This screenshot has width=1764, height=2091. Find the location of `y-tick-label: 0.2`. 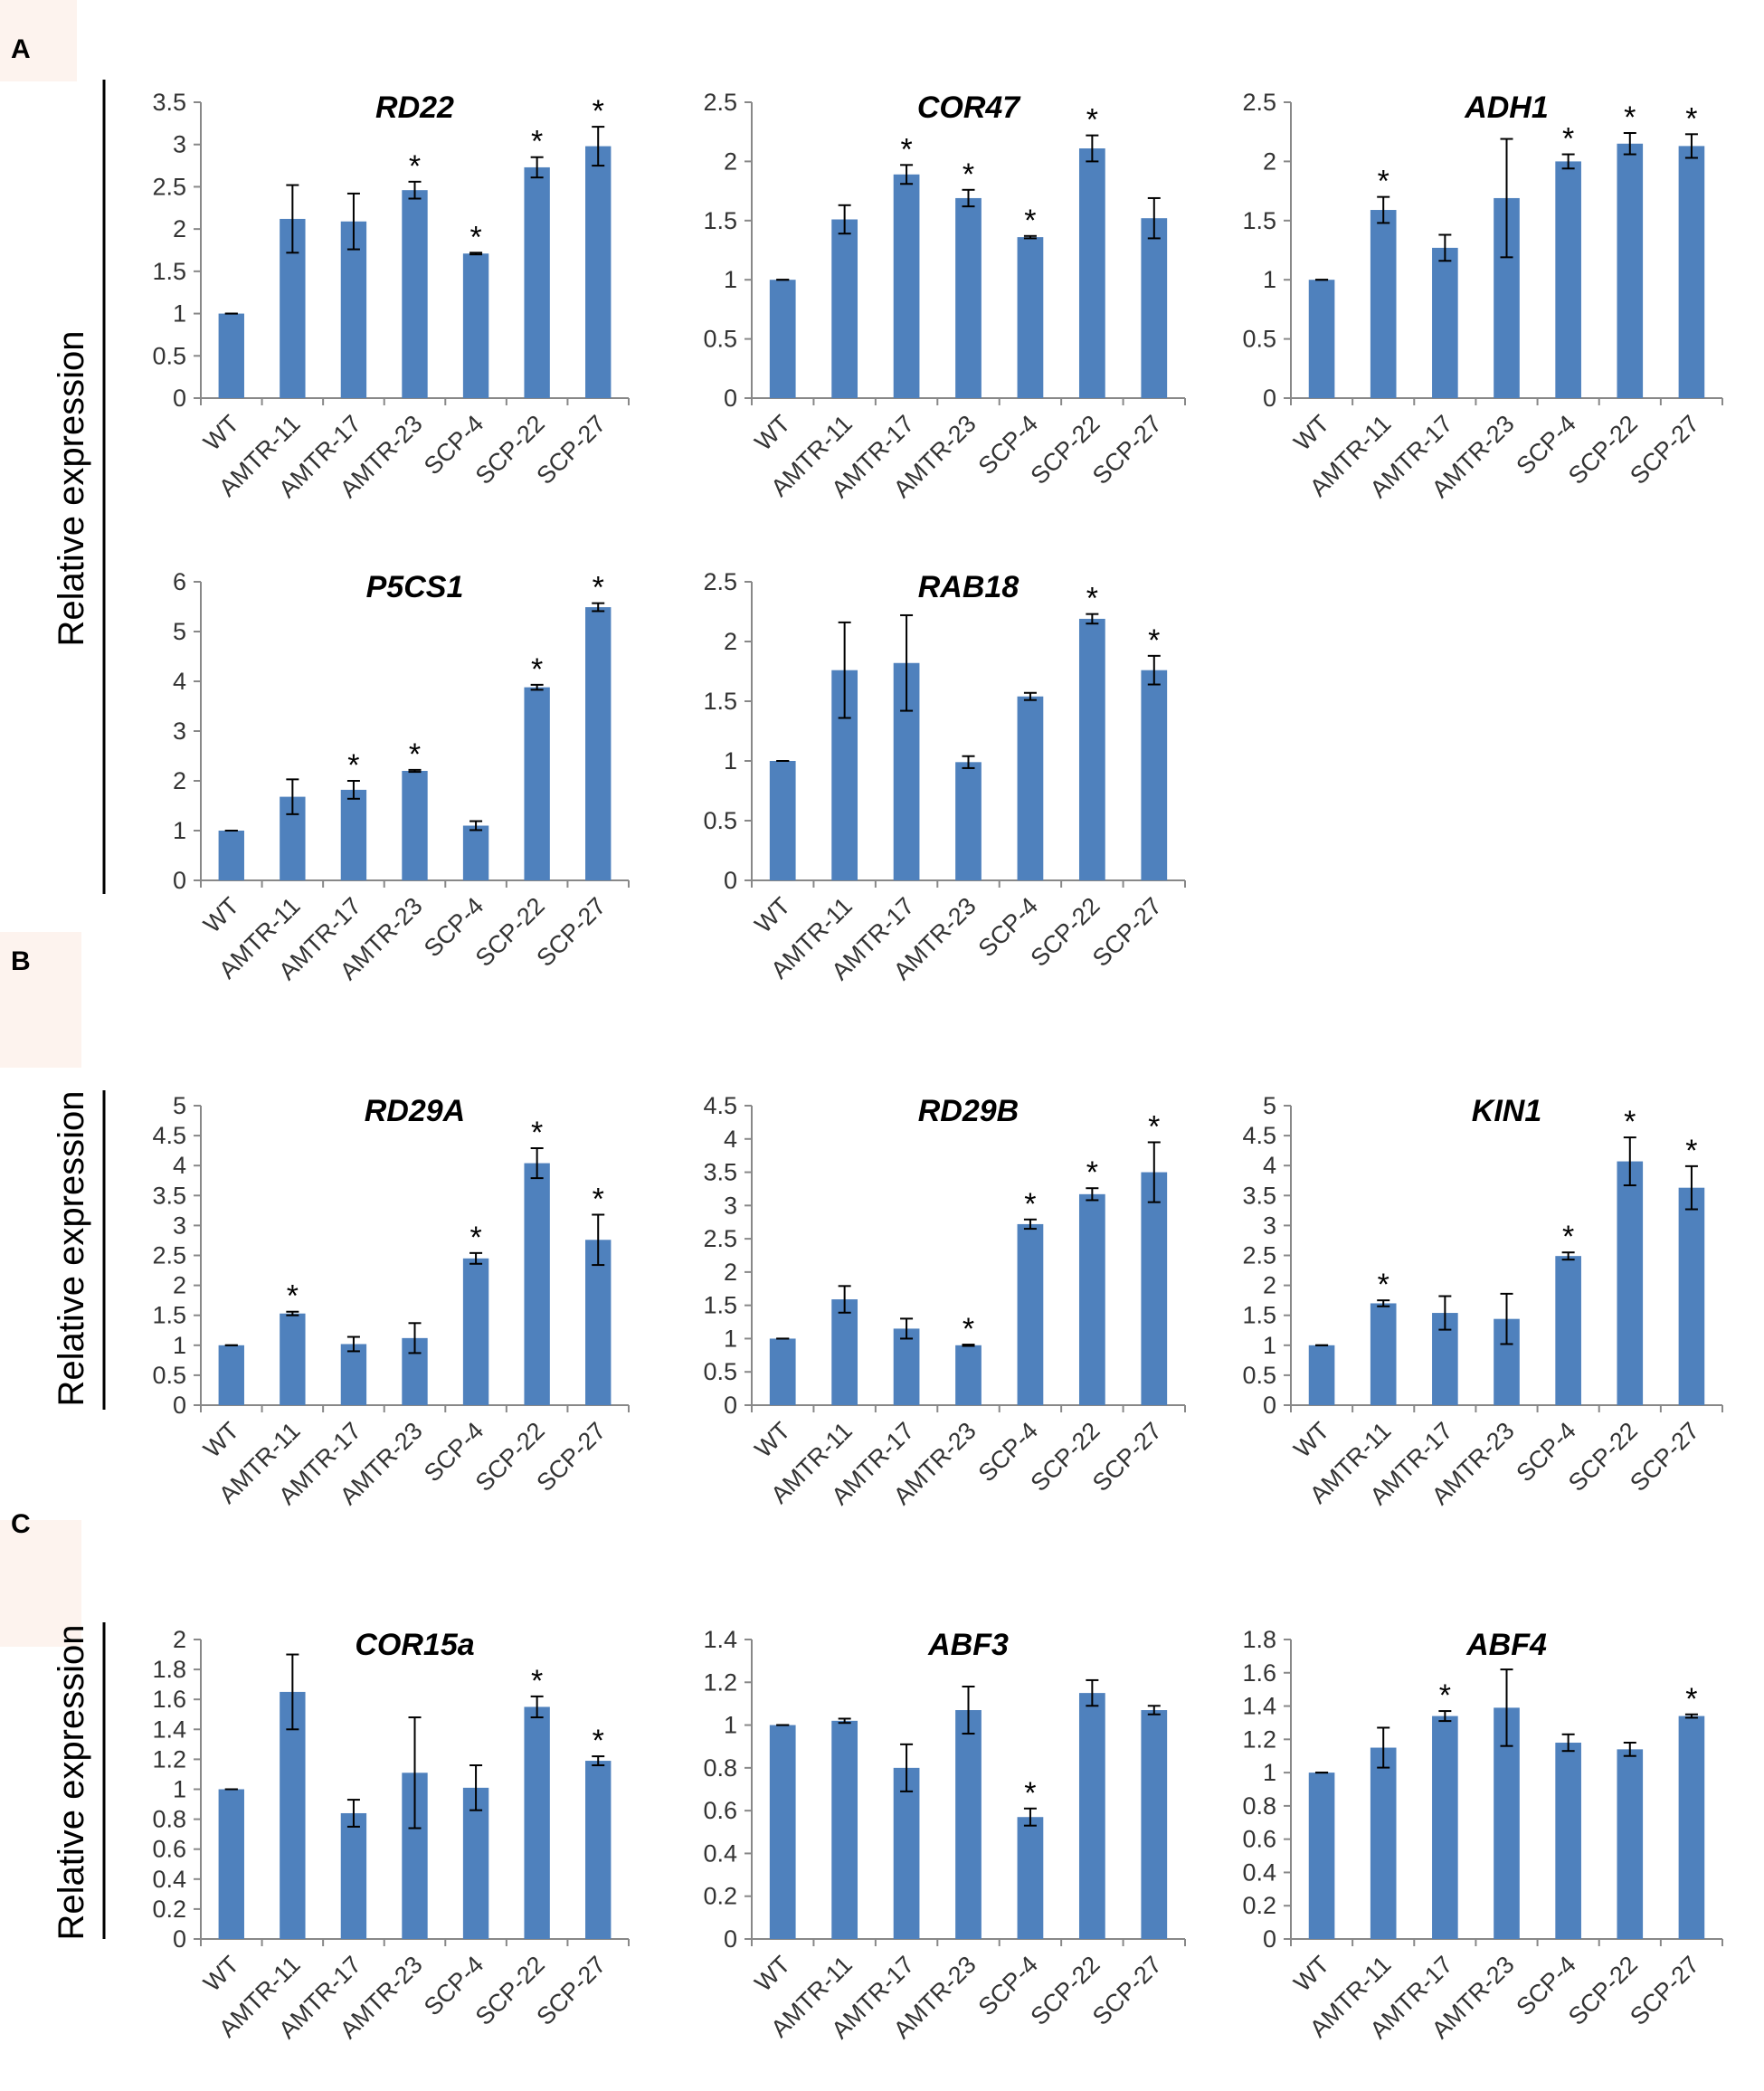

y-tick-label: 0.2 is located at coordinates (169, 1910).